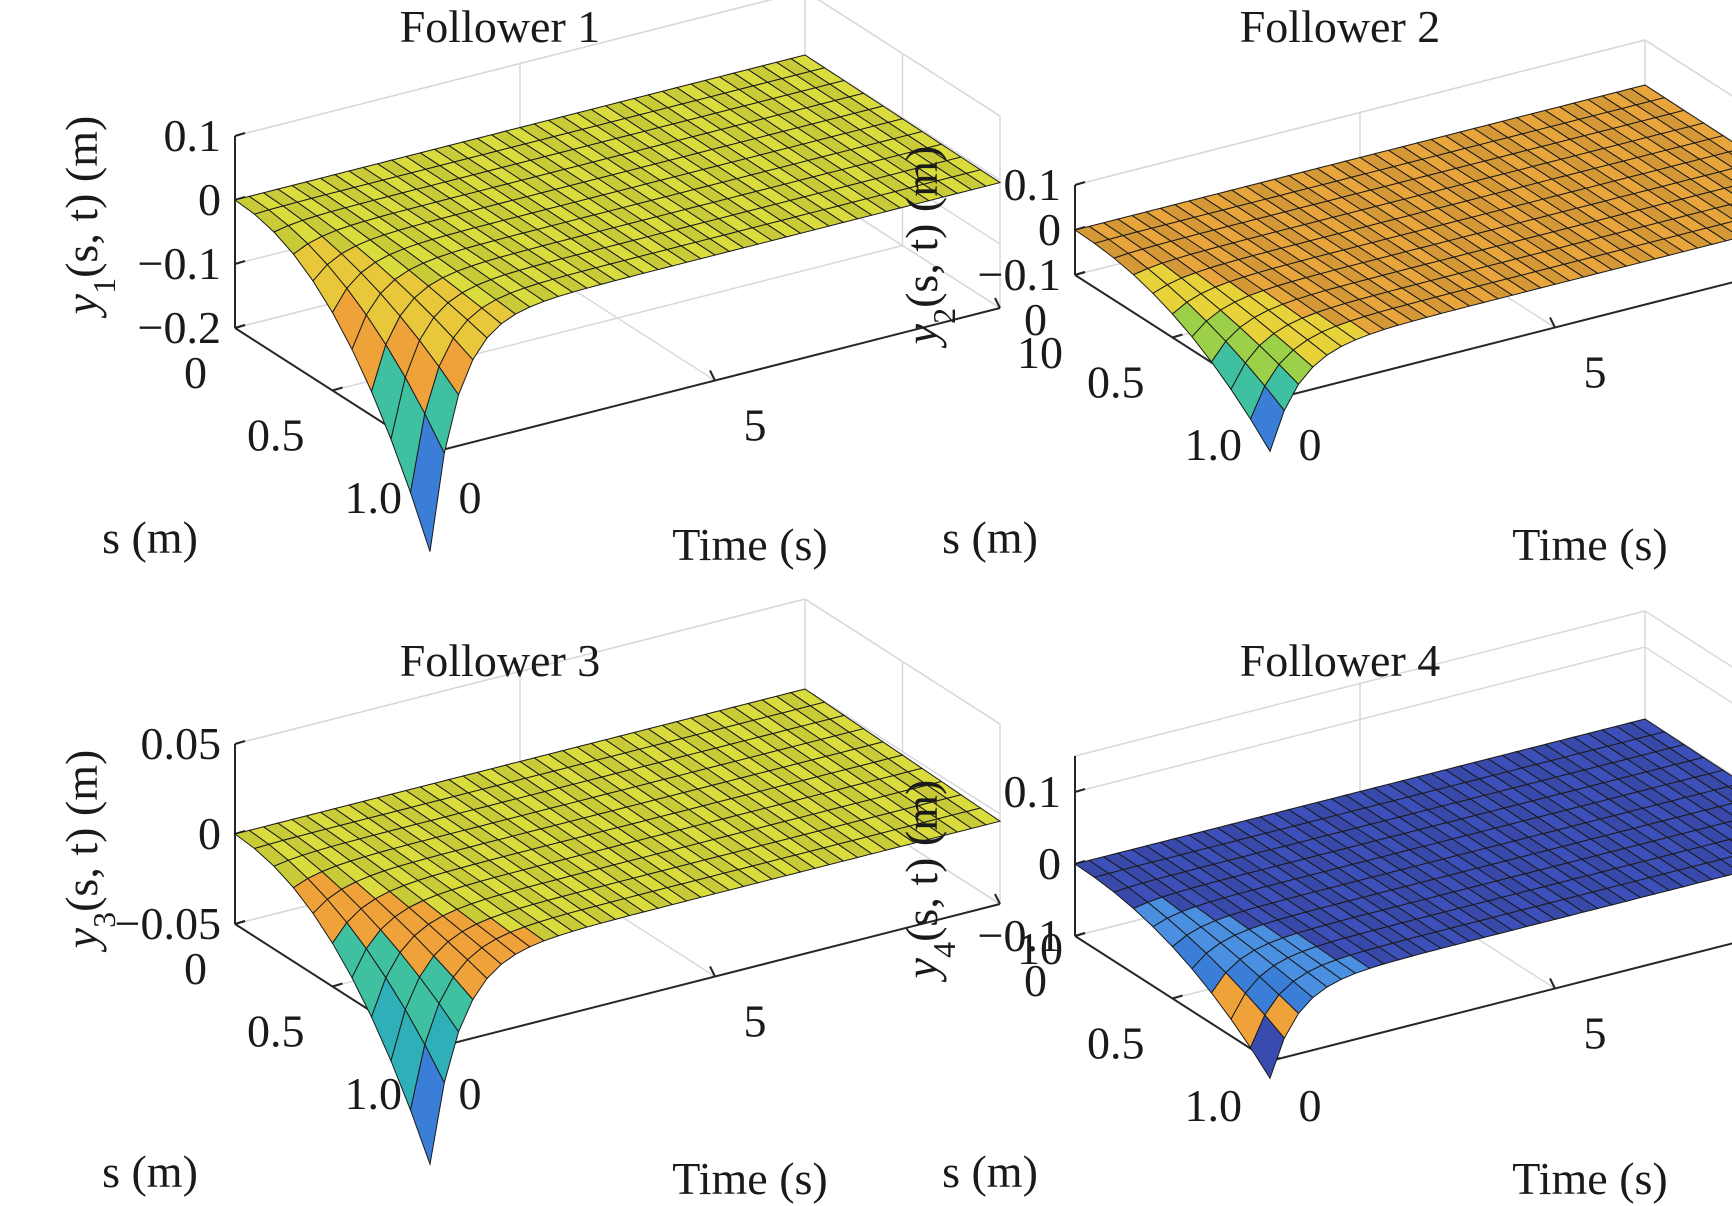  Describe the element at coordinates (929, 247) in the screenshot. I see `z-axis-label: y2(s, t) (m)` at that location.